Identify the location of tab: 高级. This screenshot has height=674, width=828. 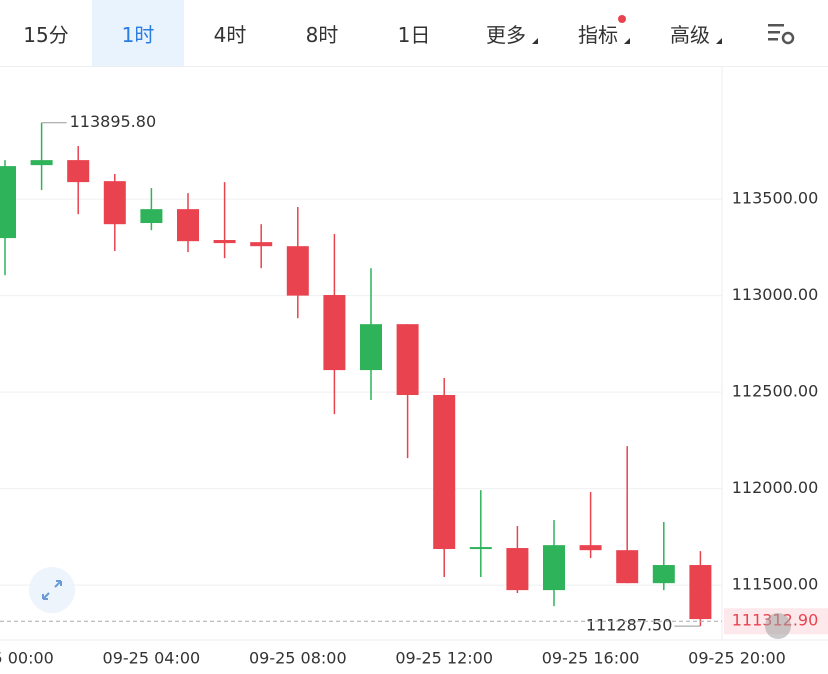
(690, 33).